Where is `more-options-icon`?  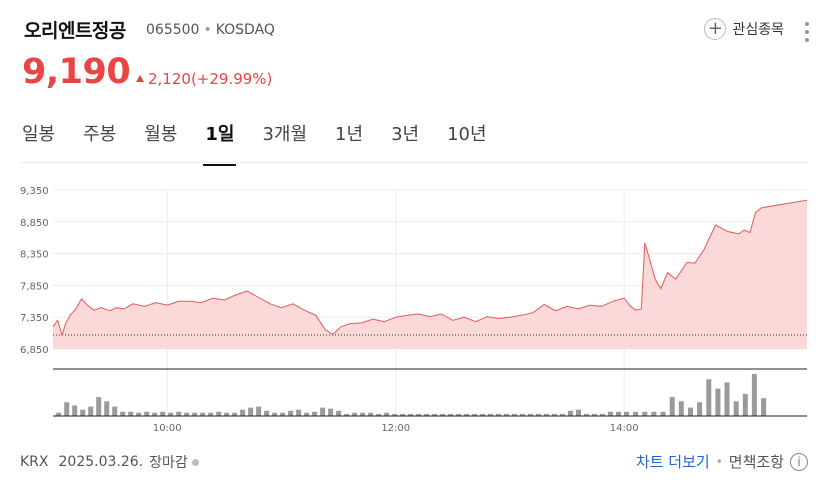
more-options-icon is located at coordinates (807, 32).